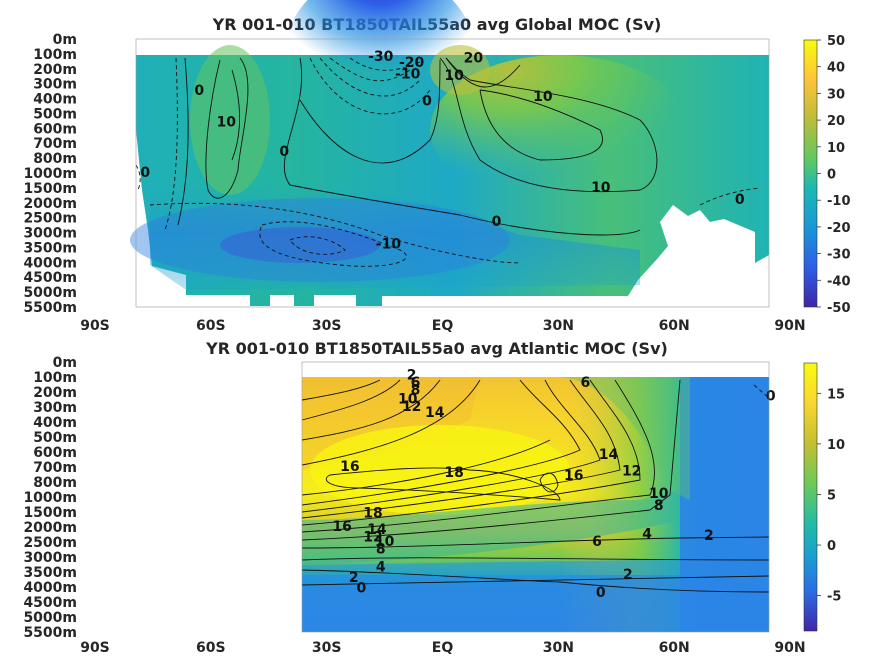  Describe the element at coordinates (836, 445) in the screenshot. I see `colorbar-tick-label: 10` at that location.